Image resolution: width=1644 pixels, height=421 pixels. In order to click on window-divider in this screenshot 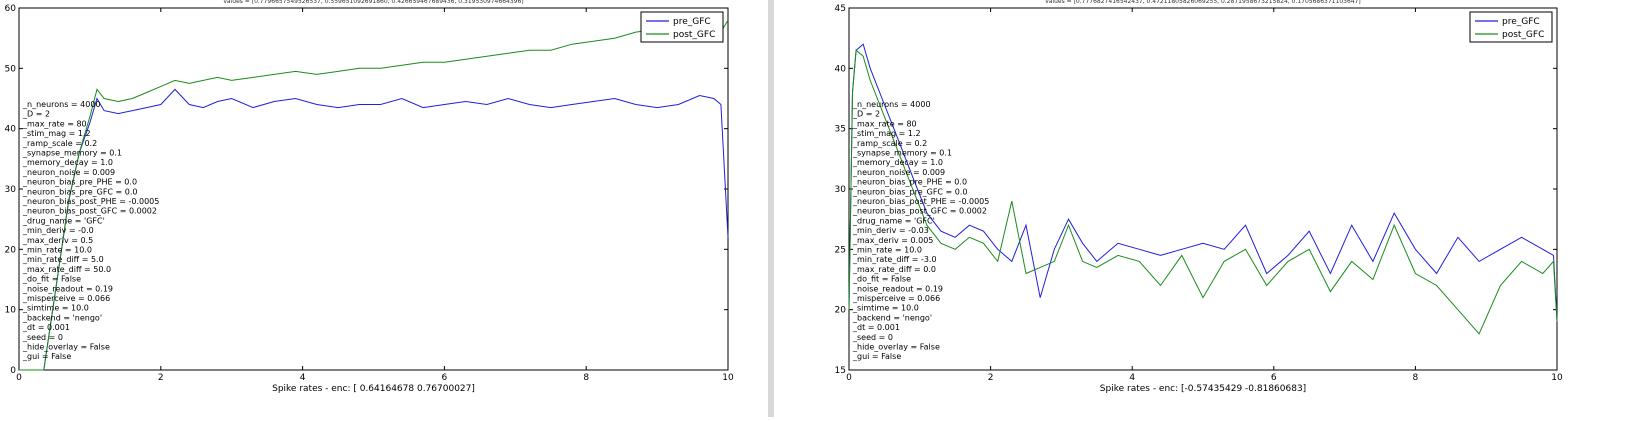, I will do `click(771, 208)`.